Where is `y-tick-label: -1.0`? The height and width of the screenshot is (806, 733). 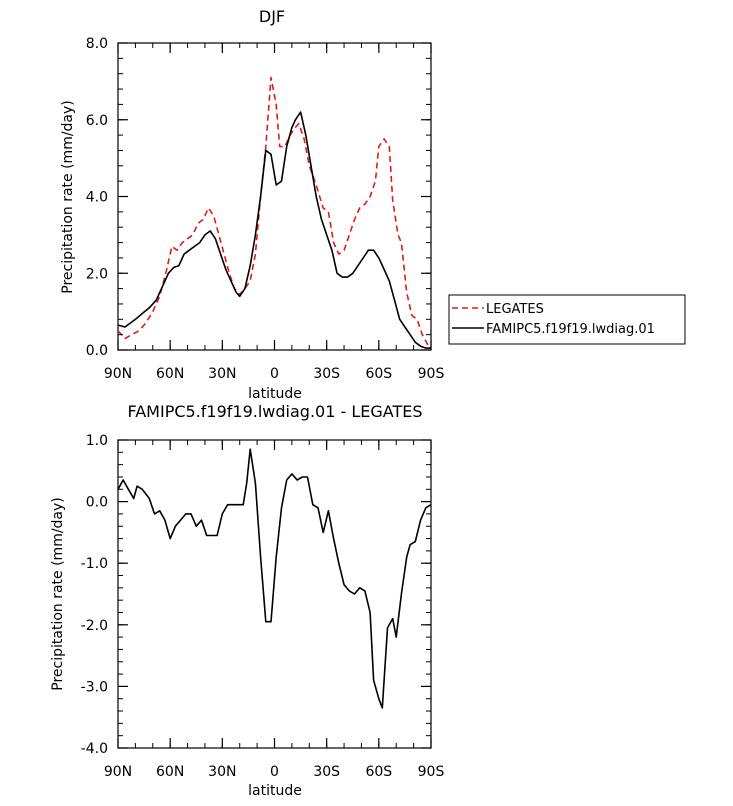
y-tick-label: -1.0 is located at coordinates (94, 564).